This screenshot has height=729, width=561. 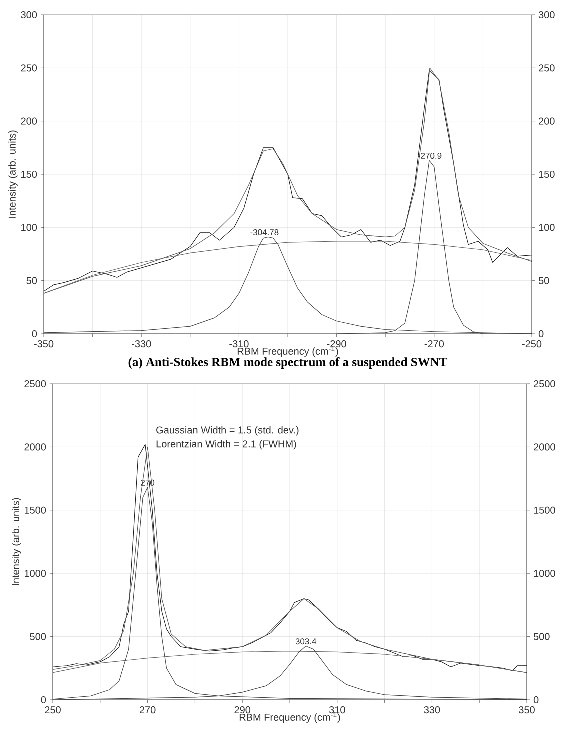 What do you see at coordinates (547, 121) in the screenshot?
I see `y2-tick-label: 200` at bounding box center [547, 121].